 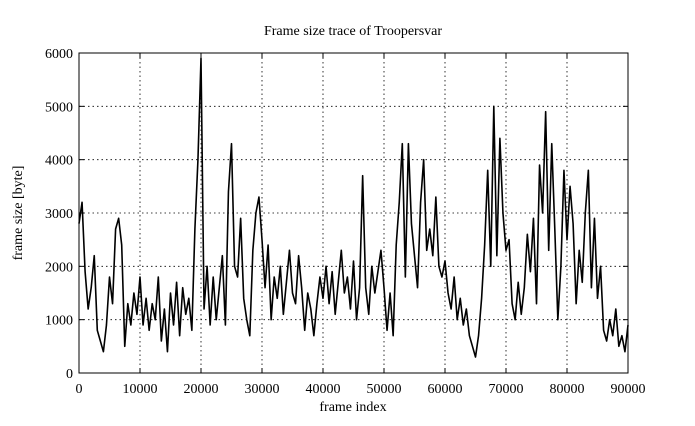 I want to click on x-tick-label: 10000, so click(x=140, y=389).